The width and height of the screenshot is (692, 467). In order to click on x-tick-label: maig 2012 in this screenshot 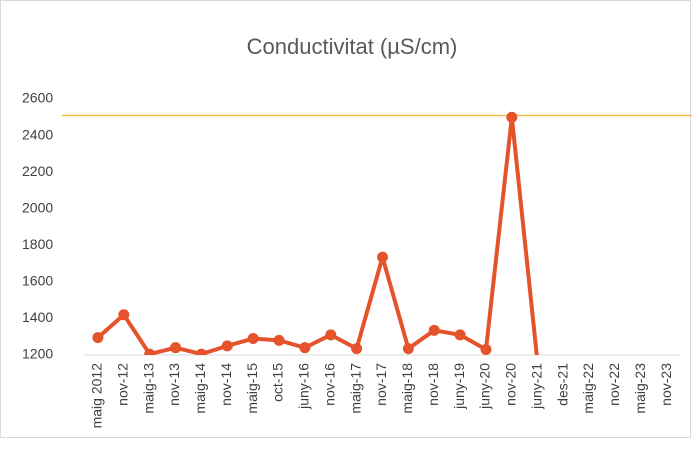, I will do `click(97, 396)`.